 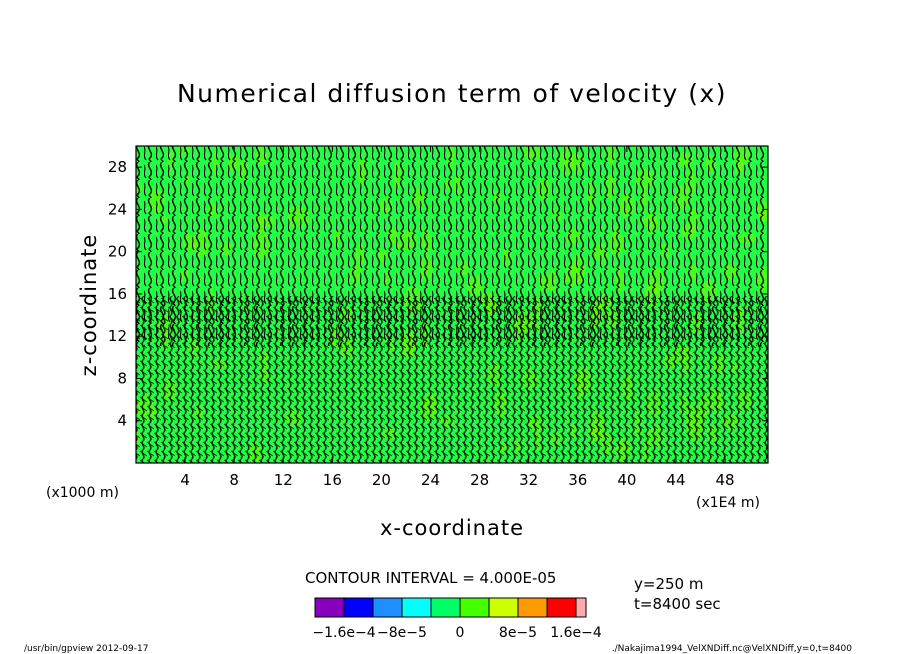 What do you see at coordinates (117, 336) in the screenshot?
I see `y-tick-label: 12` at bounding box center [117, 336].